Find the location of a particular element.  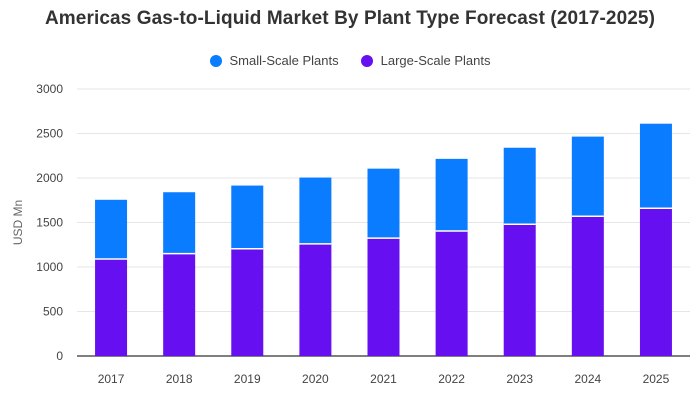

legend-item-small-scale: Small-Scale Plants is located at coordinates (274, 60).